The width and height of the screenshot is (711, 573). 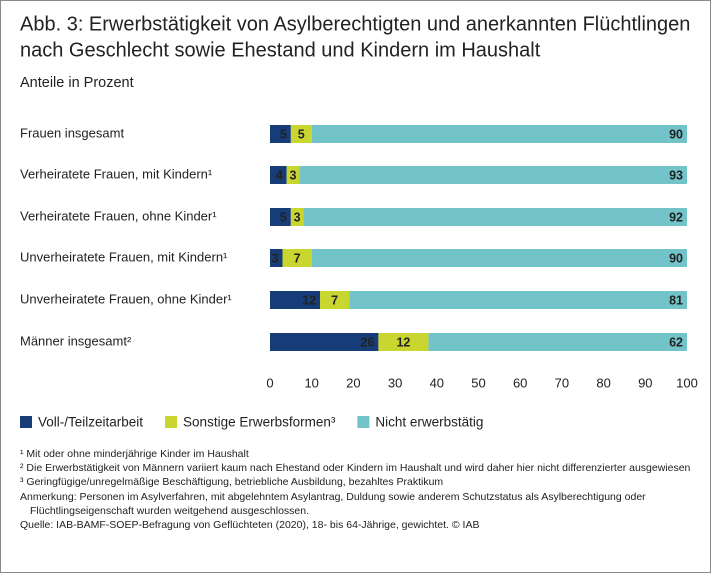 I want to click on category-label: Unverheiratete Frauen, mit Kindern¹, so click(x=124, y=256).